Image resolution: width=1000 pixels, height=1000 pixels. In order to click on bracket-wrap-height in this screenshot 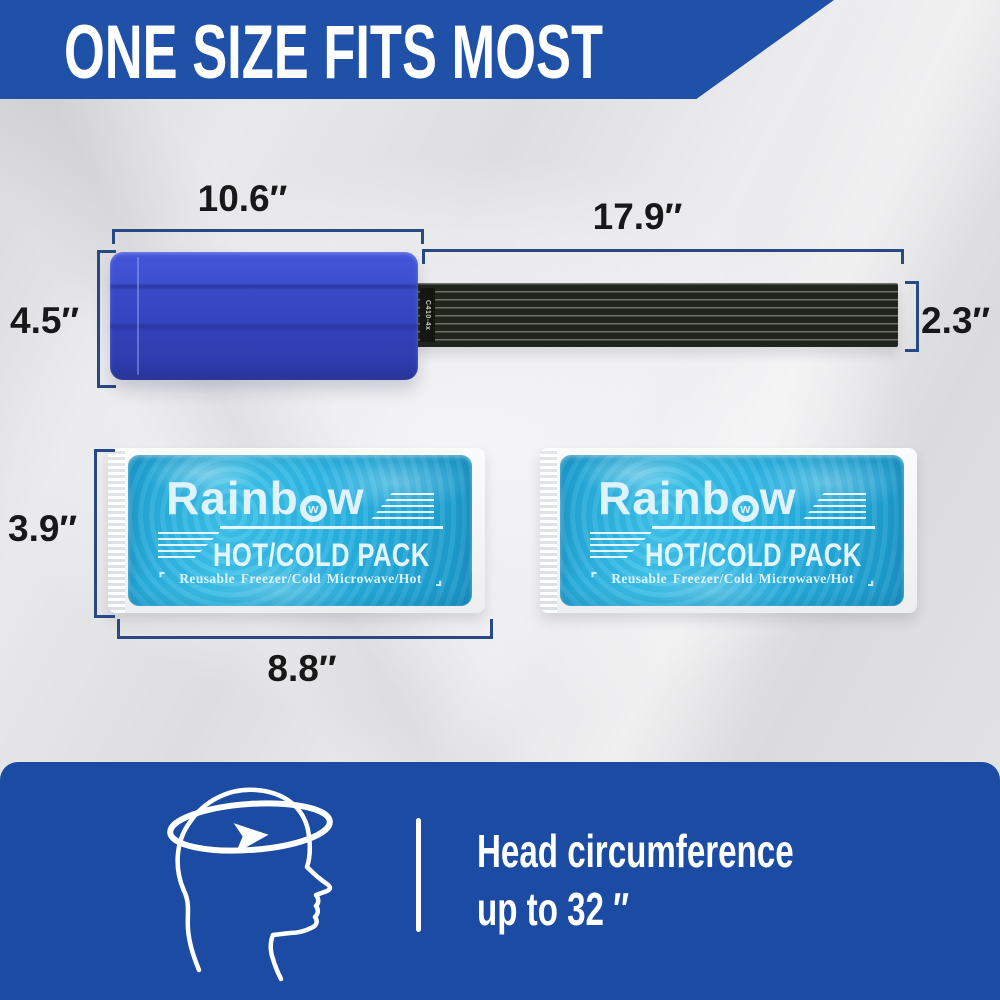, I will do `click(106, 319)`.